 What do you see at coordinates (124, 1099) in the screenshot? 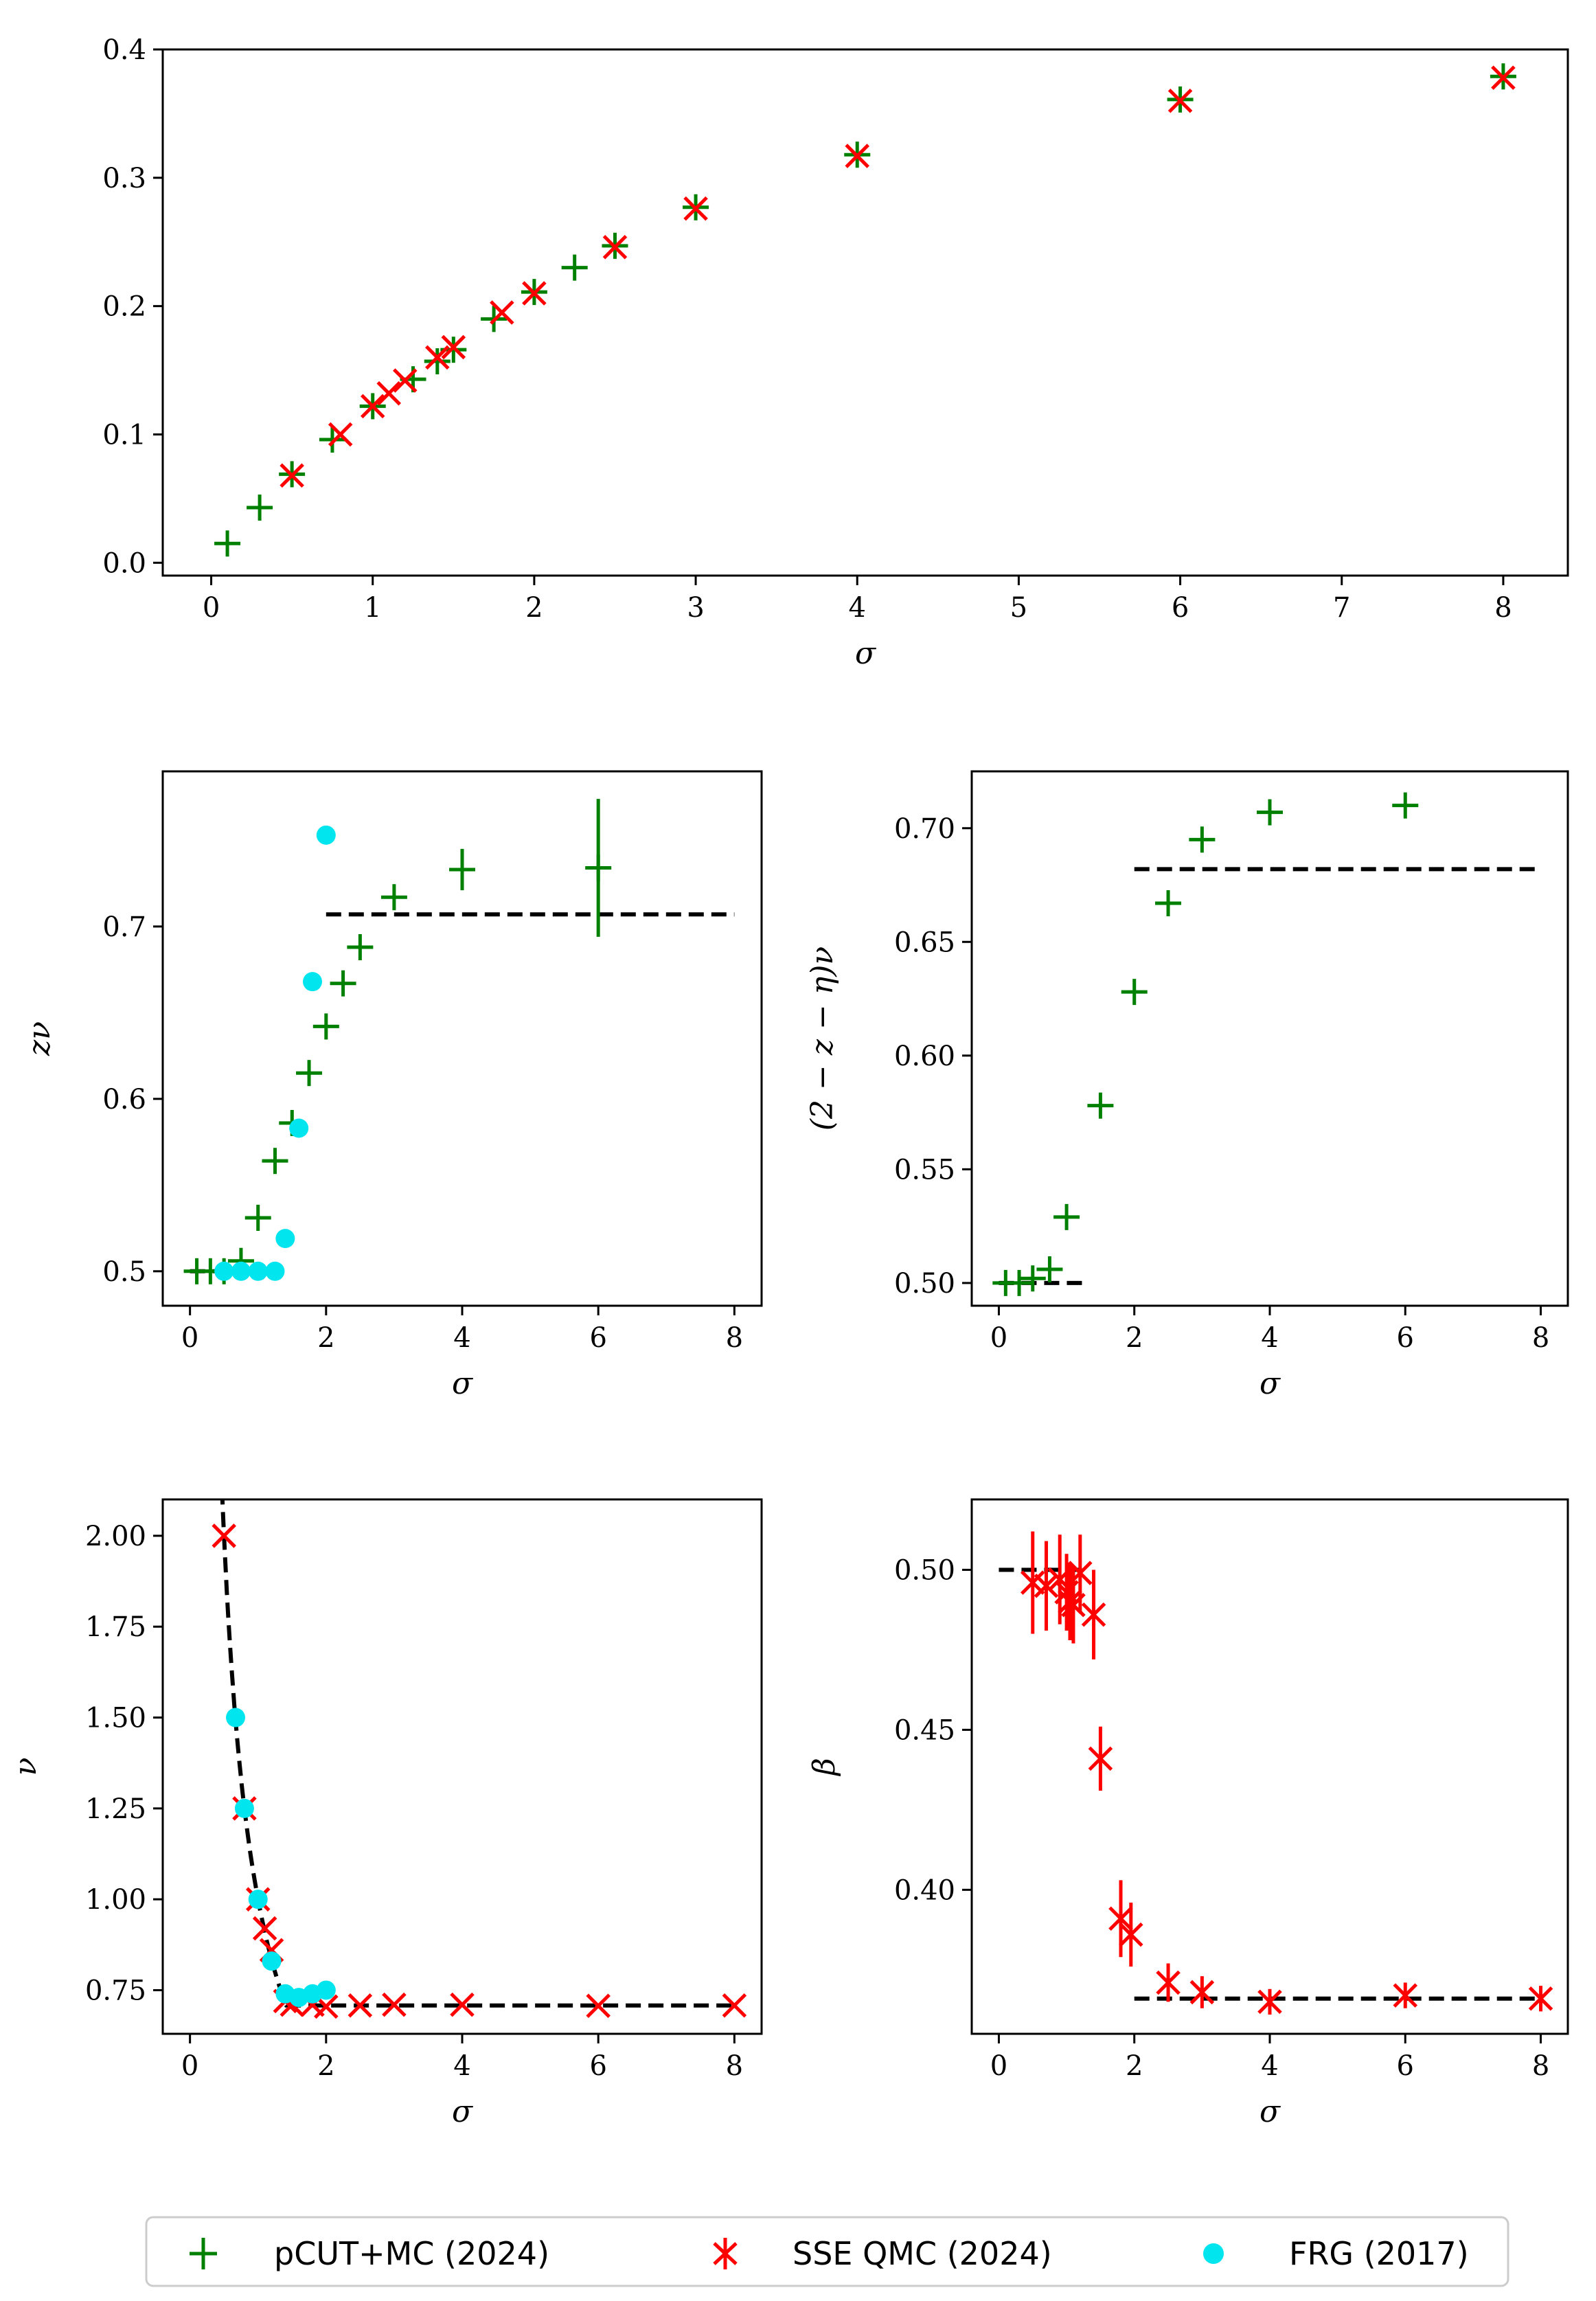
I see `y-tick-label: 0.6` at bounding box center [124, 1099].